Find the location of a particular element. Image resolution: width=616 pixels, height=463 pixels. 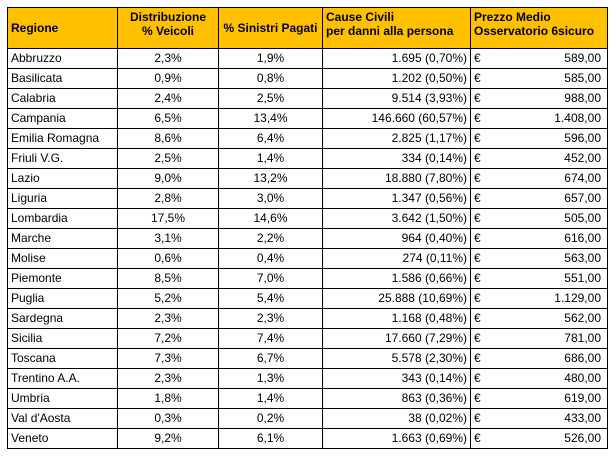

cell-prezzo: 589,00 is located at coordinates (550, 58).